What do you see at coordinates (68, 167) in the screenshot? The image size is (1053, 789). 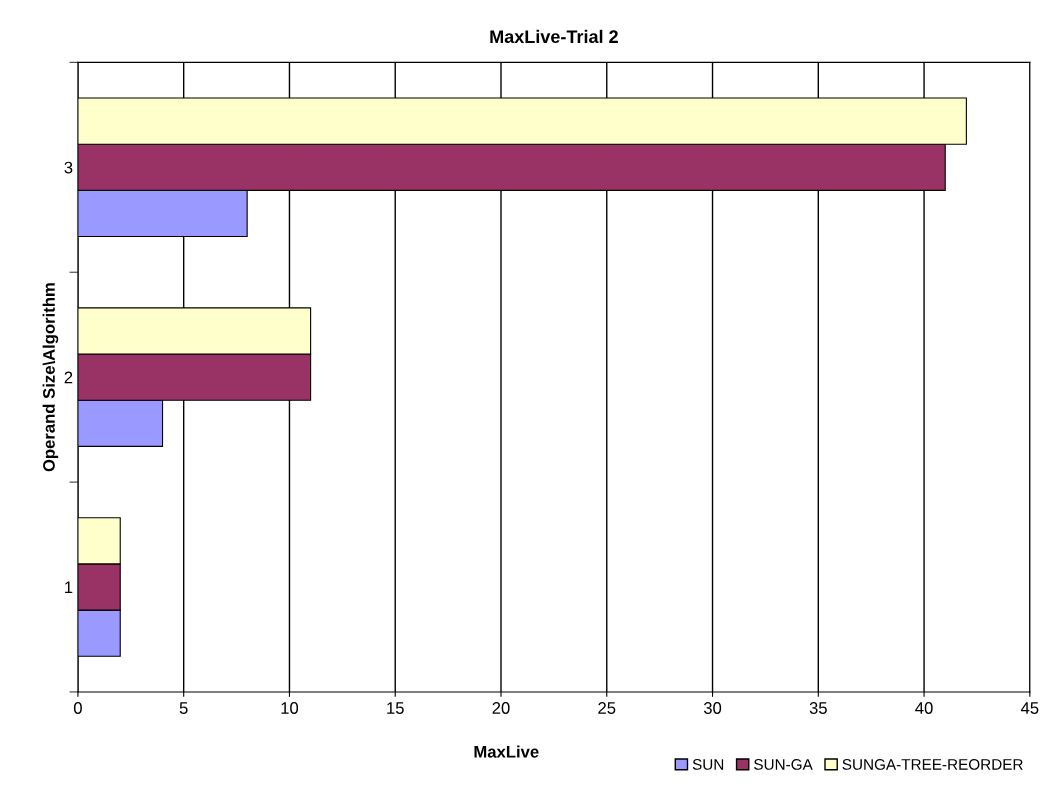 I see `y-tick-label: 3` at bounding box center [68, 167].